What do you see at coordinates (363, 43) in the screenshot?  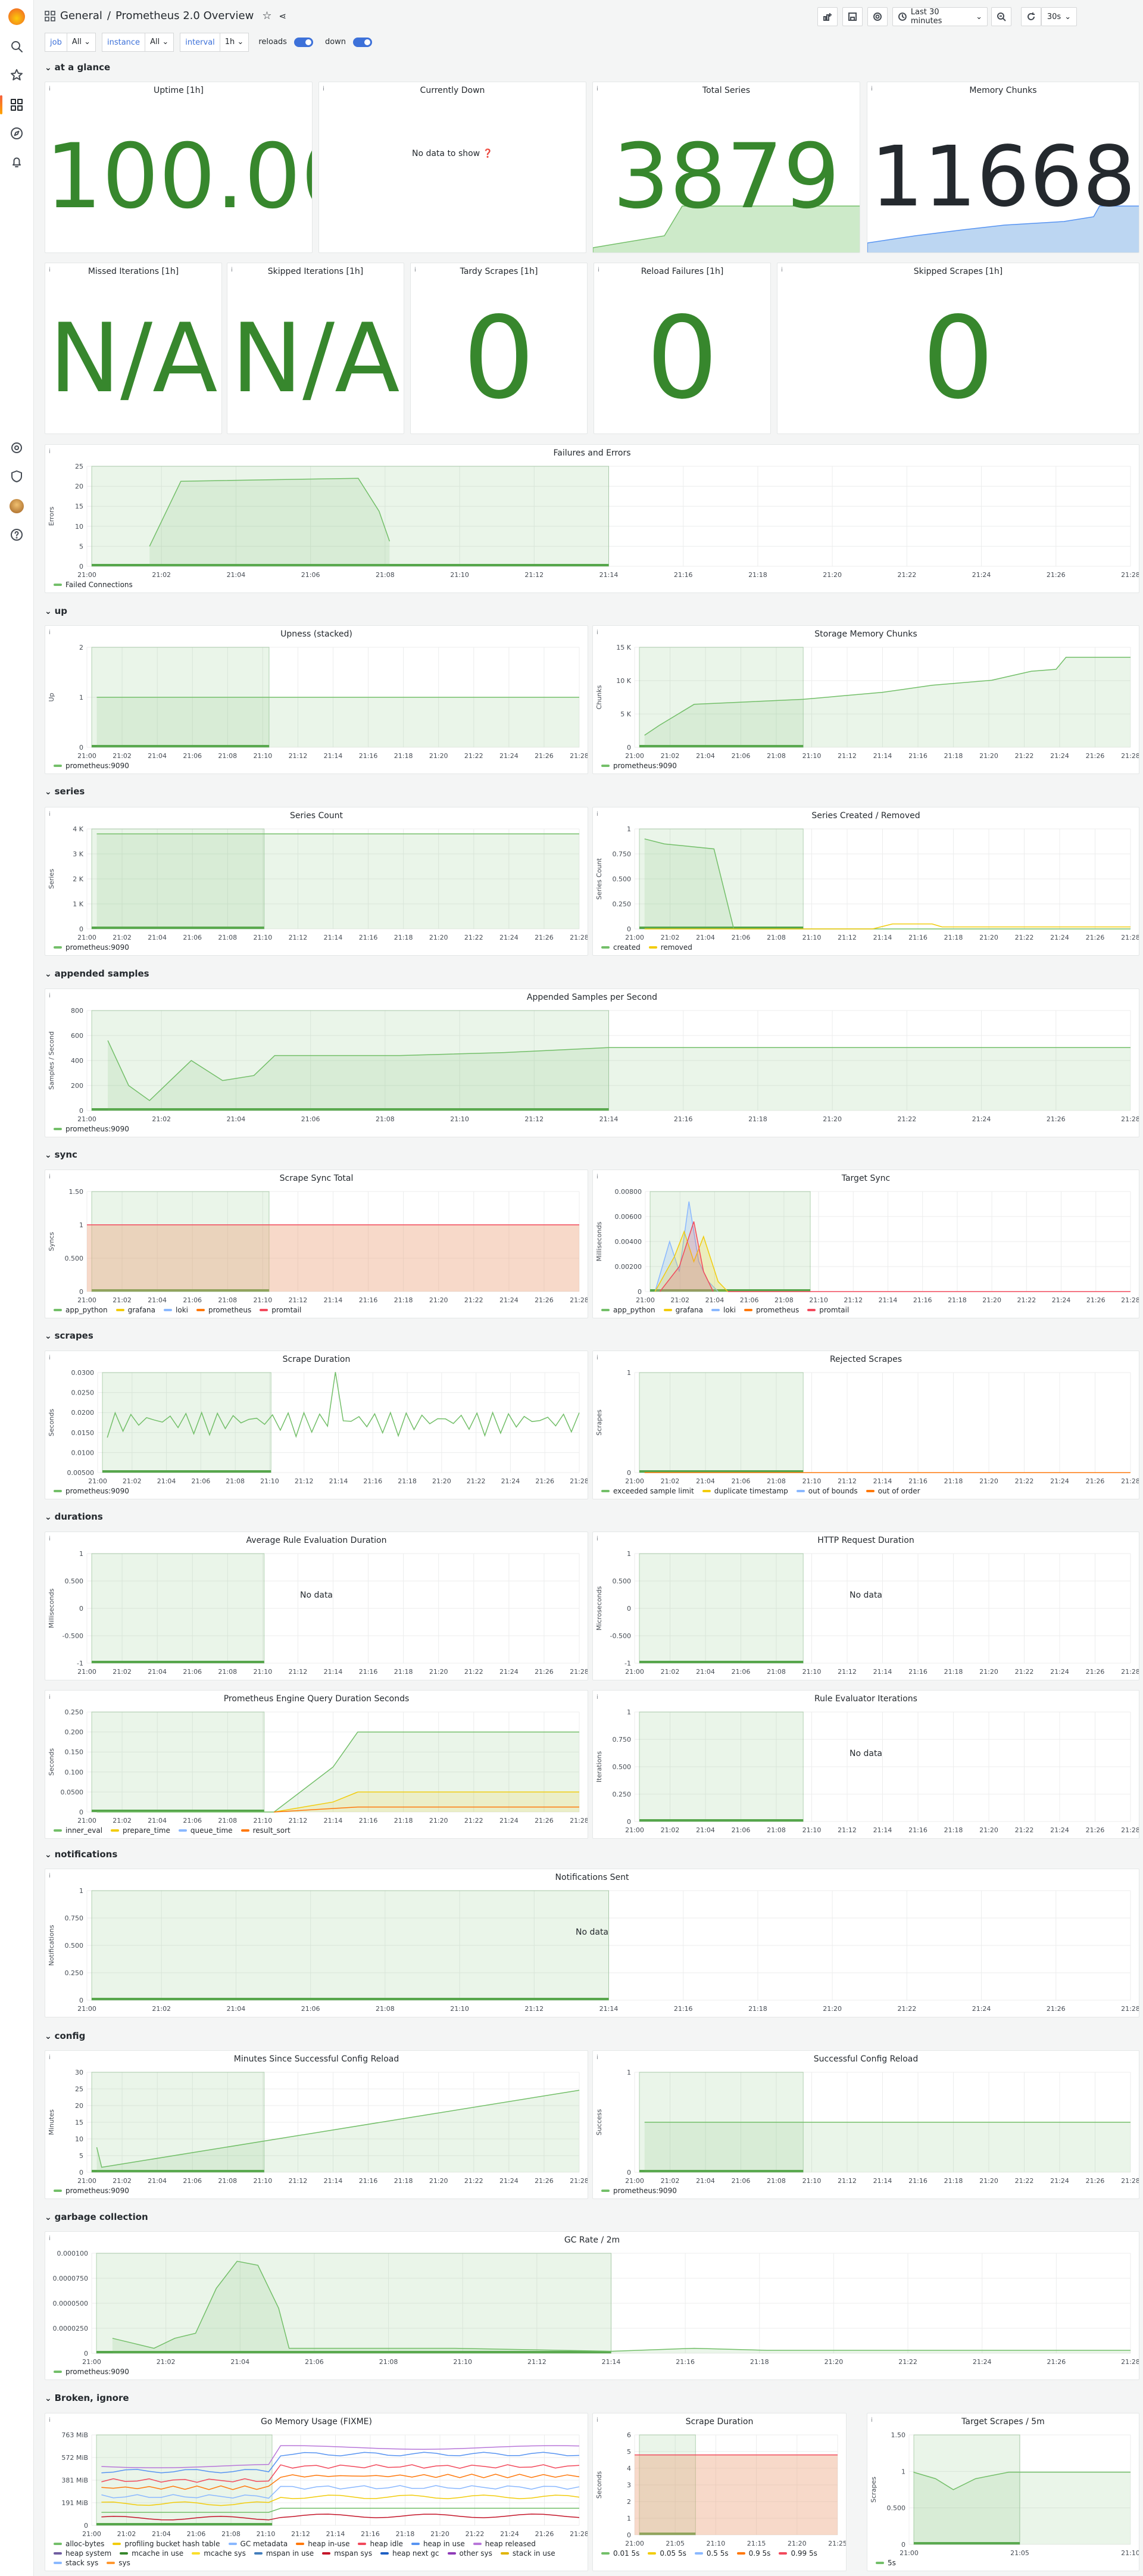 I see `down-toggle` at bounding box center [363, 43].